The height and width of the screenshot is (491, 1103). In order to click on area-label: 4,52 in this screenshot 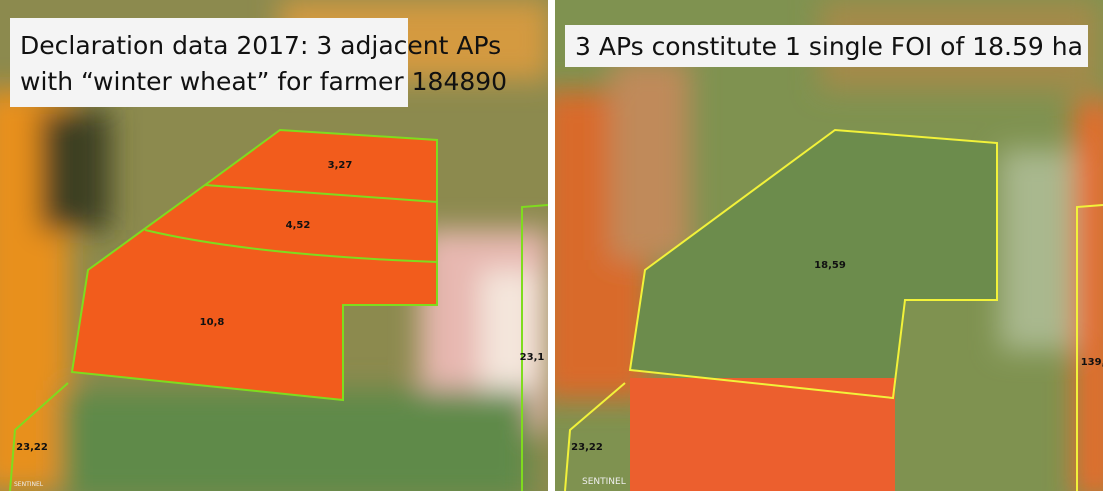, I will do `click(298, 225)`.